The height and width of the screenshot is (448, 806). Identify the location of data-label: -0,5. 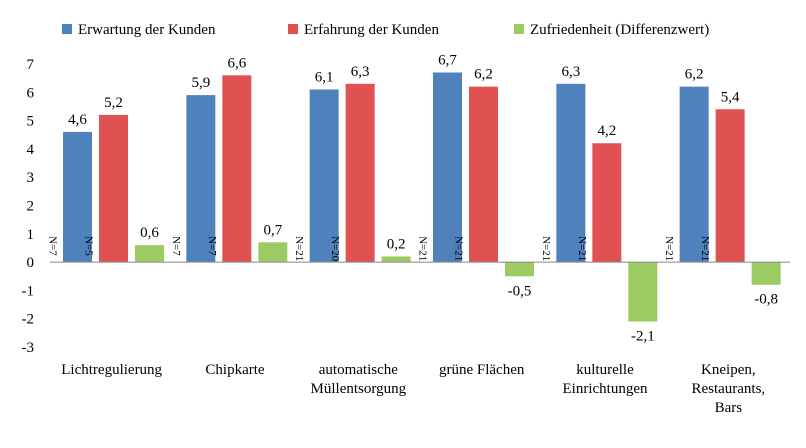
(520, 291).